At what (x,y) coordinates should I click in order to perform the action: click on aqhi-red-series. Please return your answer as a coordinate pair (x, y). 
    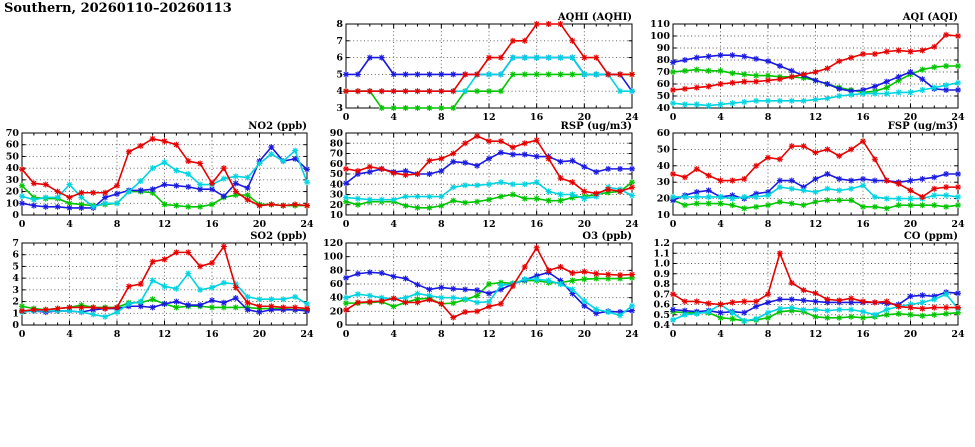
    Looking at the image, I should click on (489, 58).